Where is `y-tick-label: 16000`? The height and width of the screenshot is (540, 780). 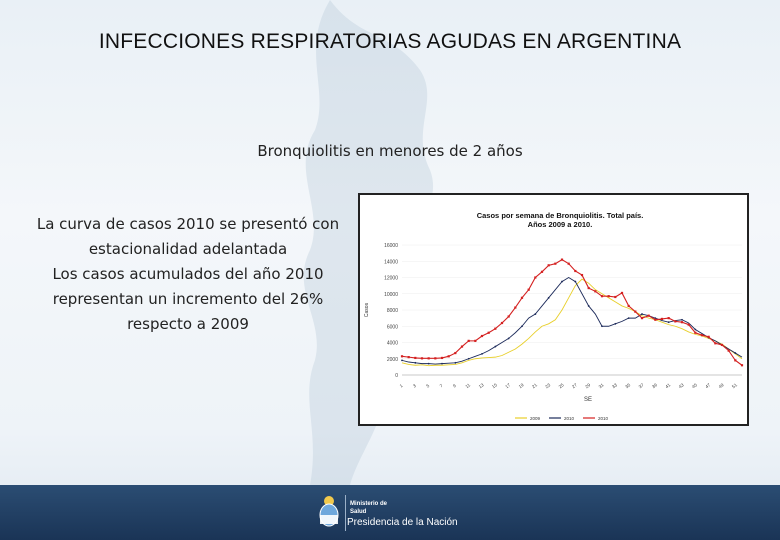 y-tick-label: 16000 is located at coordinates (391, 246).